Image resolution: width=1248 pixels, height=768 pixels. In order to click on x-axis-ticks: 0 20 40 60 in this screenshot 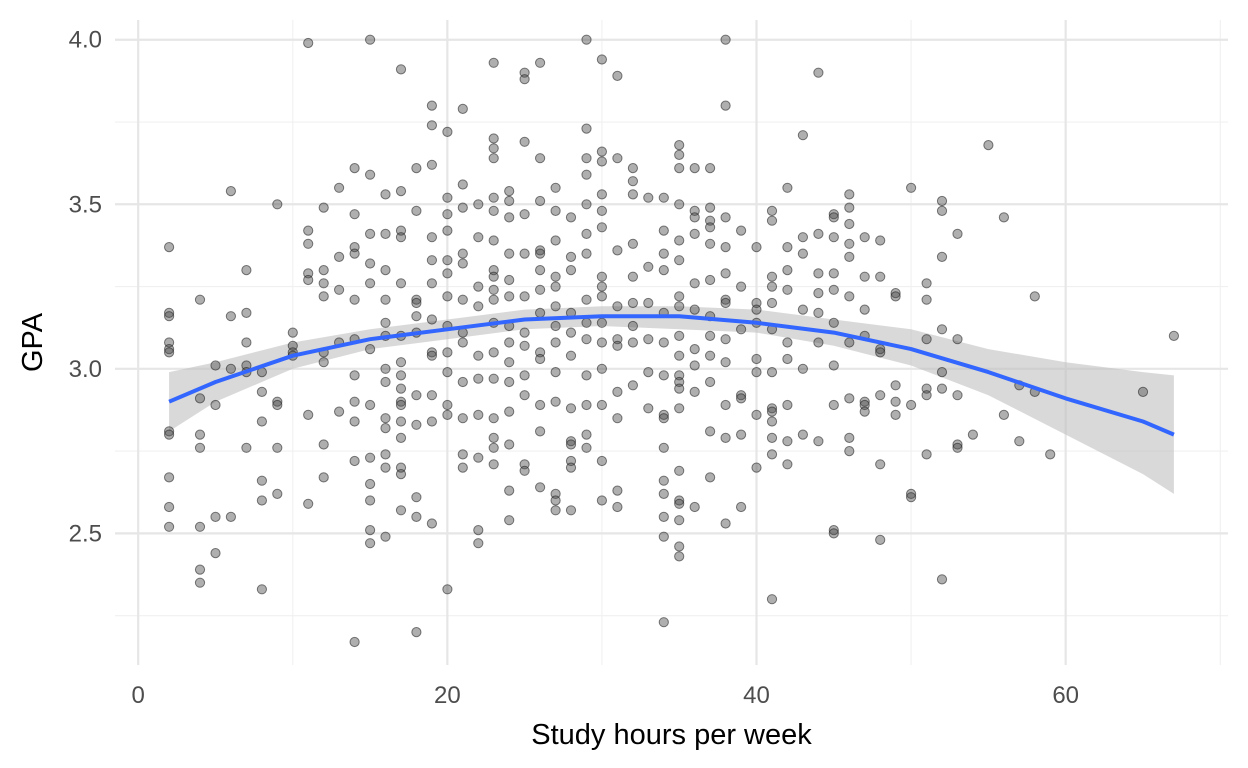, I will do `click(606, 695)`.